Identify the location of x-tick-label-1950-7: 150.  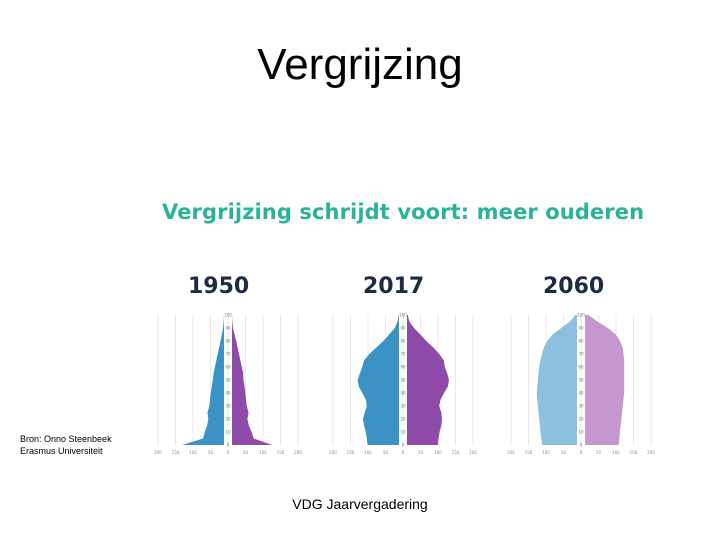
(281, 452).